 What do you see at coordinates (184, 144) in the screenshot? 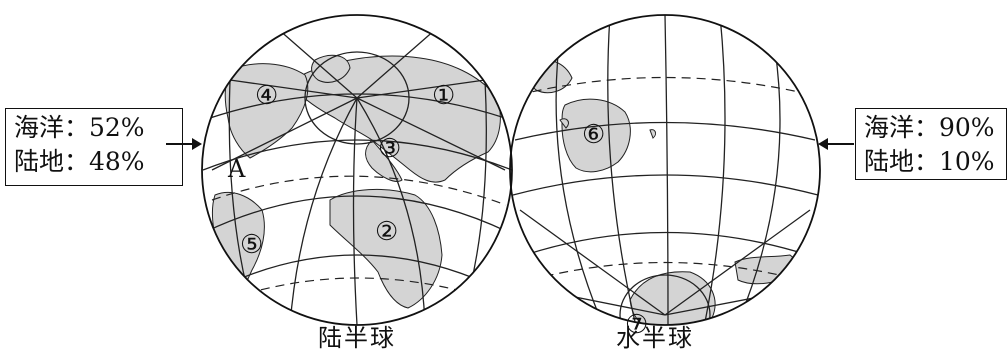
I see `land-stats-arrow` at bounding box center [184, 144].